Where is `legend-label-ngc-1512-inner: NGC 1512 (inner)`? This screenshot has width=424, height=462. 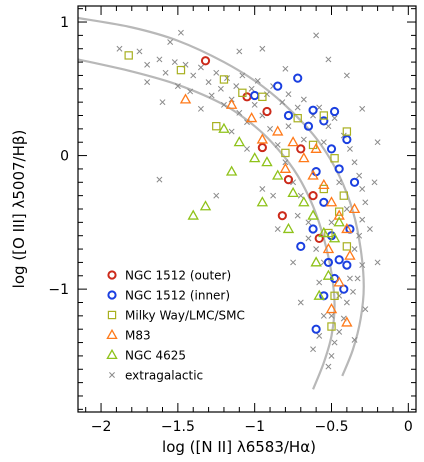 legend-label-ngc-1512-inner: NGC 1512 (inner) is located at coordinates (177, 296).